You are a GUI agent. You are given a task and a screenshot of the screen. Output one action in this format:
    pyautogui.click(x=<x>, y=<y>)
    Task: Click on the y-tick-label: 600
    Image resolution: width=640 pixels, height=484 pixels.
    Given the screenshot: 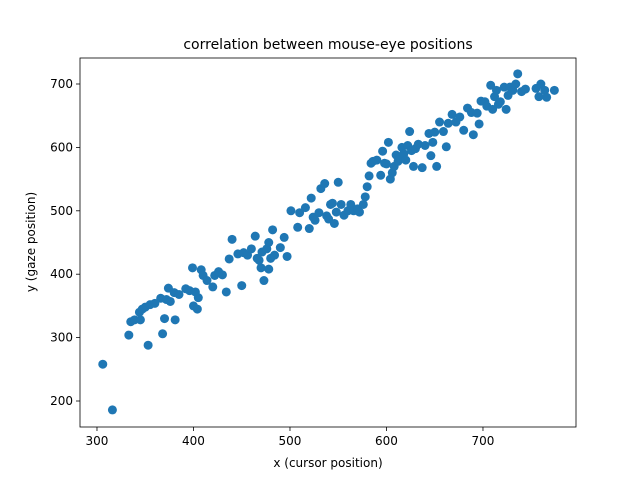 What is the action you would take?
    pyautogui.click(x=61, y=147)
    